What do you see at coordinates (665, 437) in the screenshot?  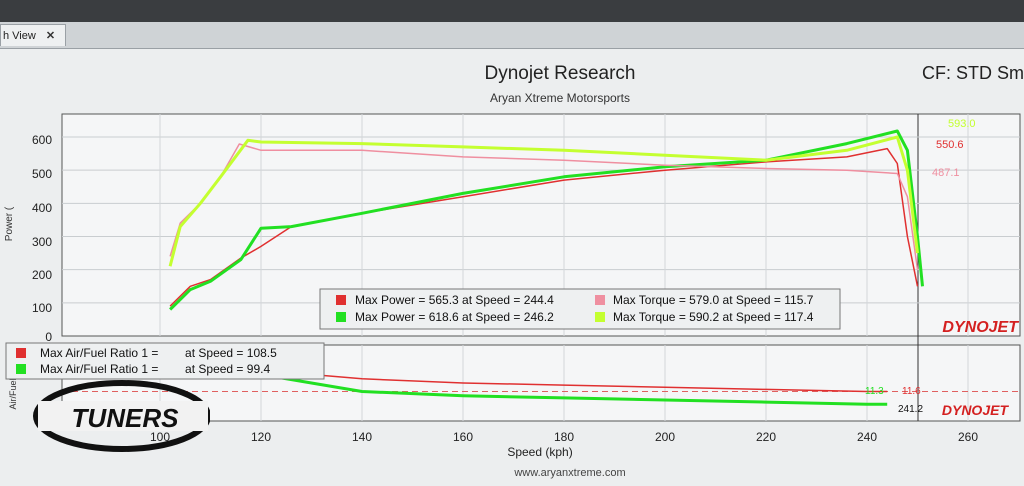 I see `x-tick-label: 200` at bounding box center [665, 437].